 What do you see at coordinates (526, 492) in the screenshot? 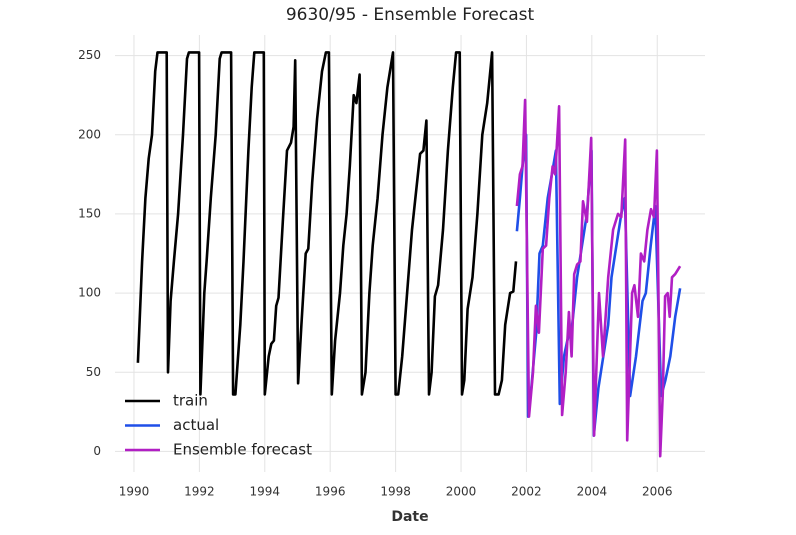
I see `x-tick-label: 2002` at bounding box center [526, 492].